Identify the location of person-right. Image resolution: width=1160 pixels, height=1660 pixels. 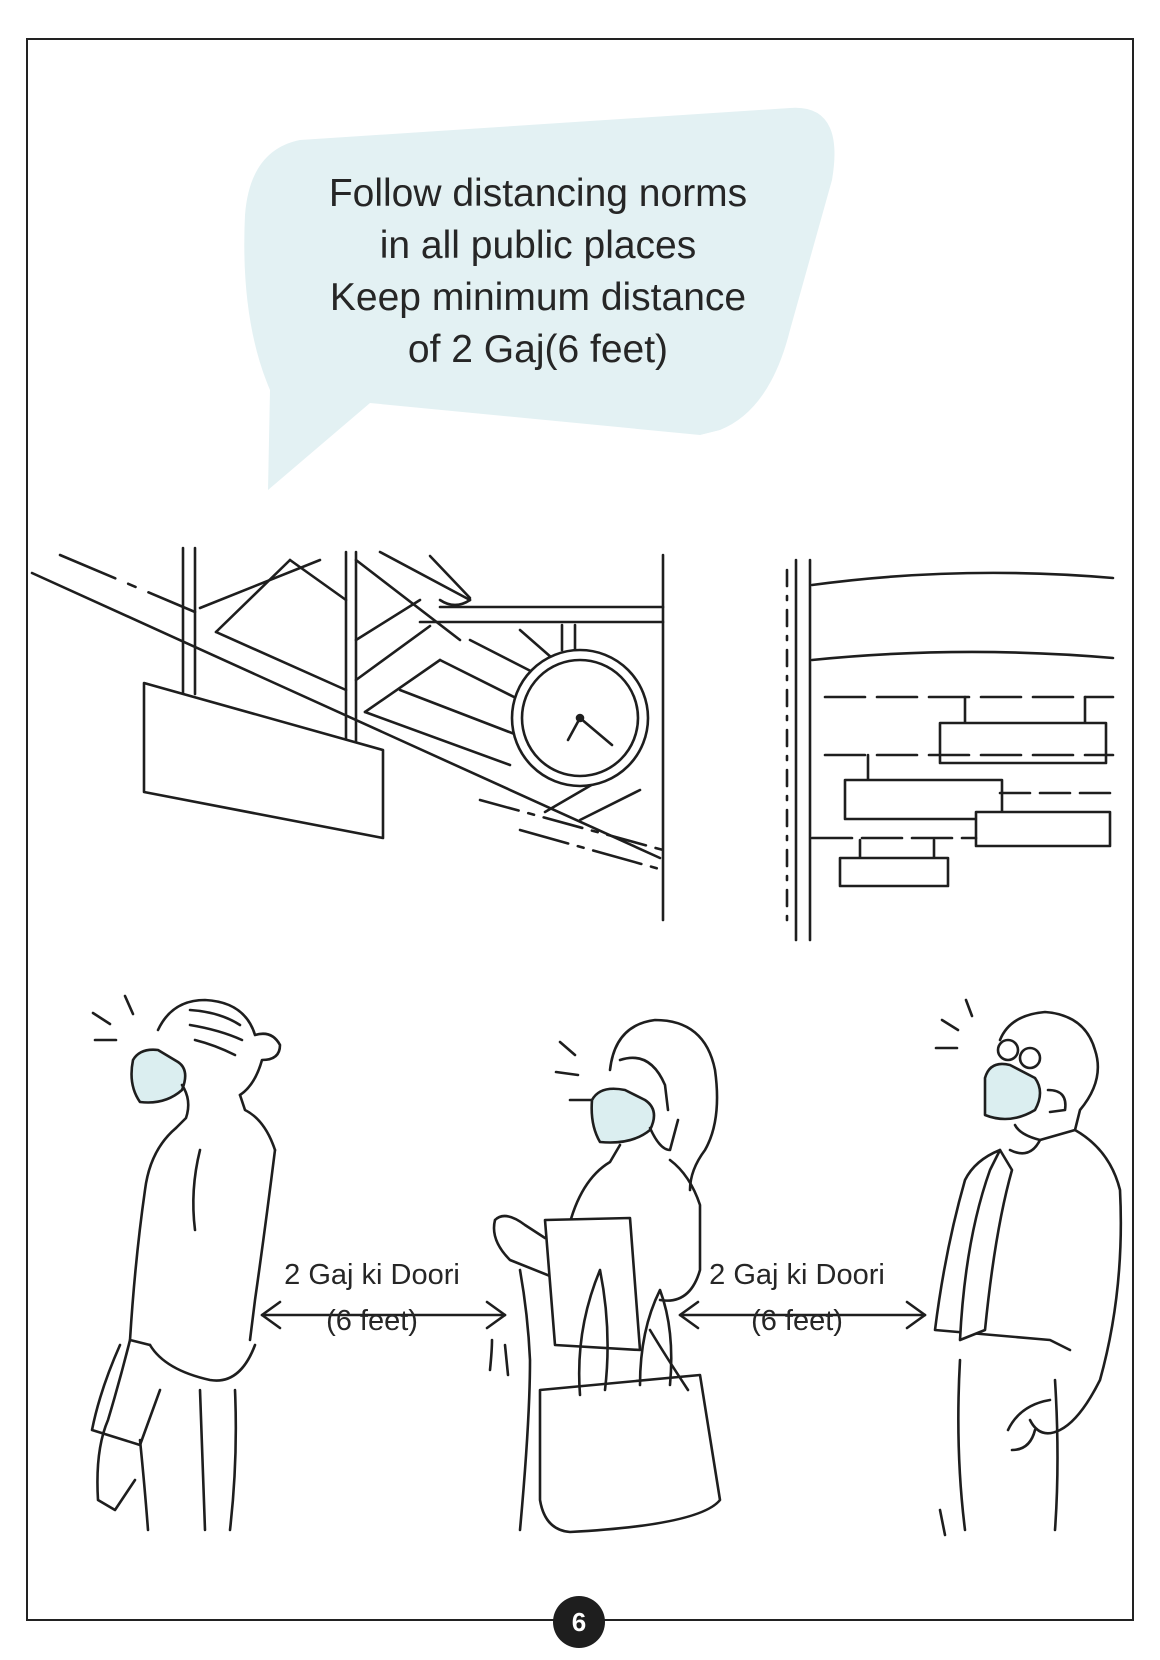
(1028, 1267).